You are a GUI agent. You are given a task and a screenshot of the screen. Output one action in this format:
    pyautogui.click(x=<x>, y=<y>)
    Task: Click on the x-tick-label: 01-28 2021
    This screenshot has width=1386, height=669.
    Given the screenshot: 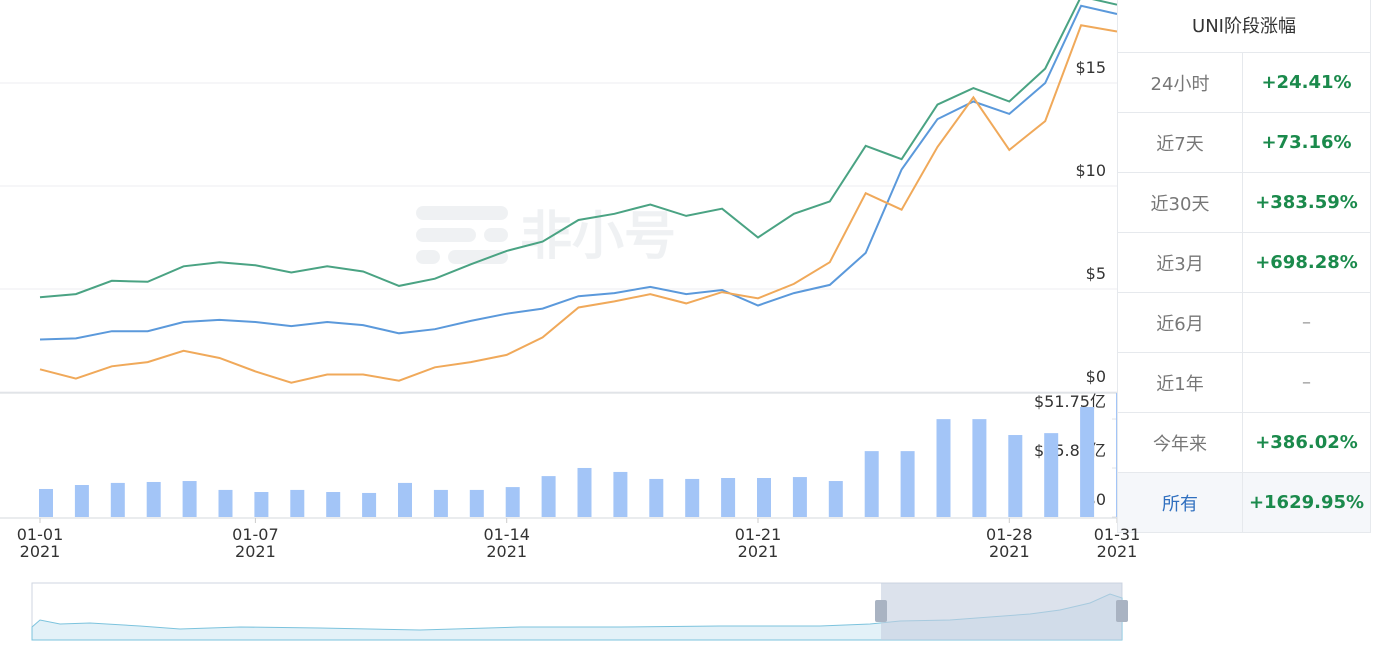 What is the action you would take?
    pyautogui.click(x=1009, y=543)
    